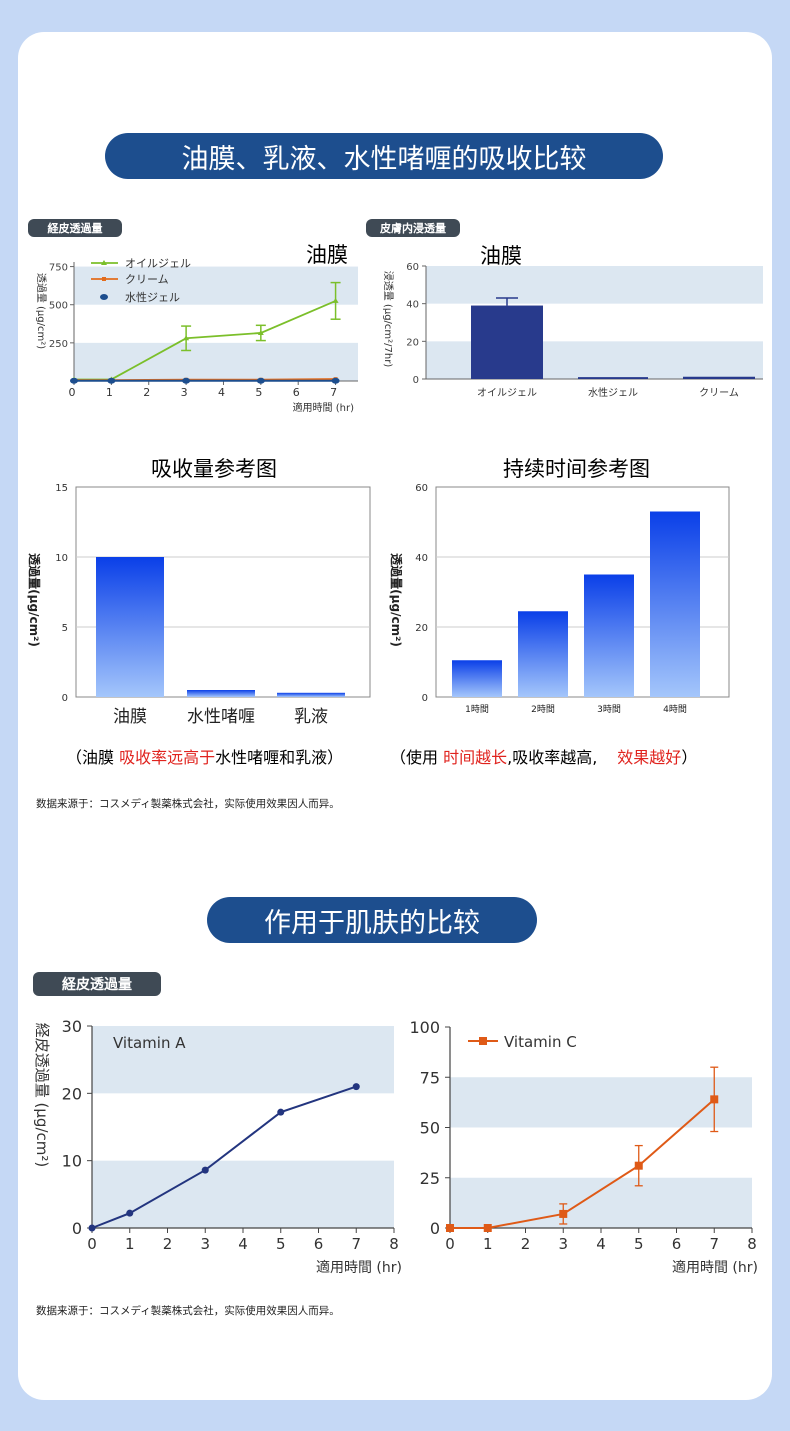 The image size is (790, 1431). I want to click on chartD-category-label: 1時間, so click(477, 709).